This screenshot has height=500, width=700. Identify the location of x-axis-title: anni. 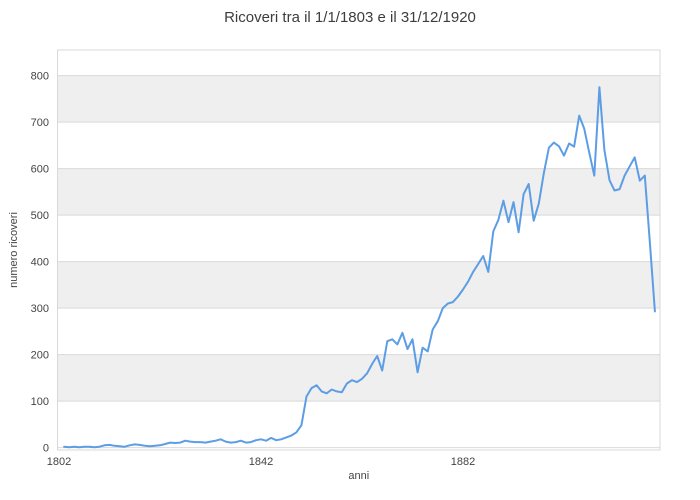
(358, 476).